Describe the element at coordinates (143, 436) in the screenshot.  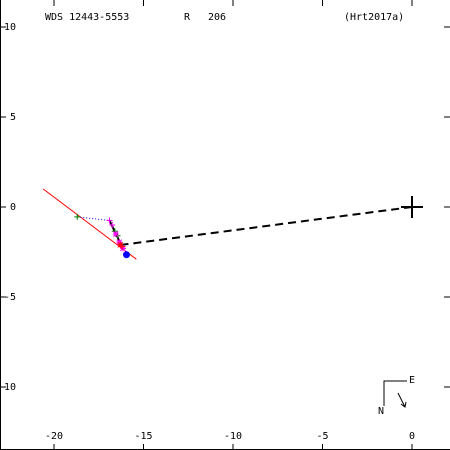
I see `x-tick-label: -15` at that location.